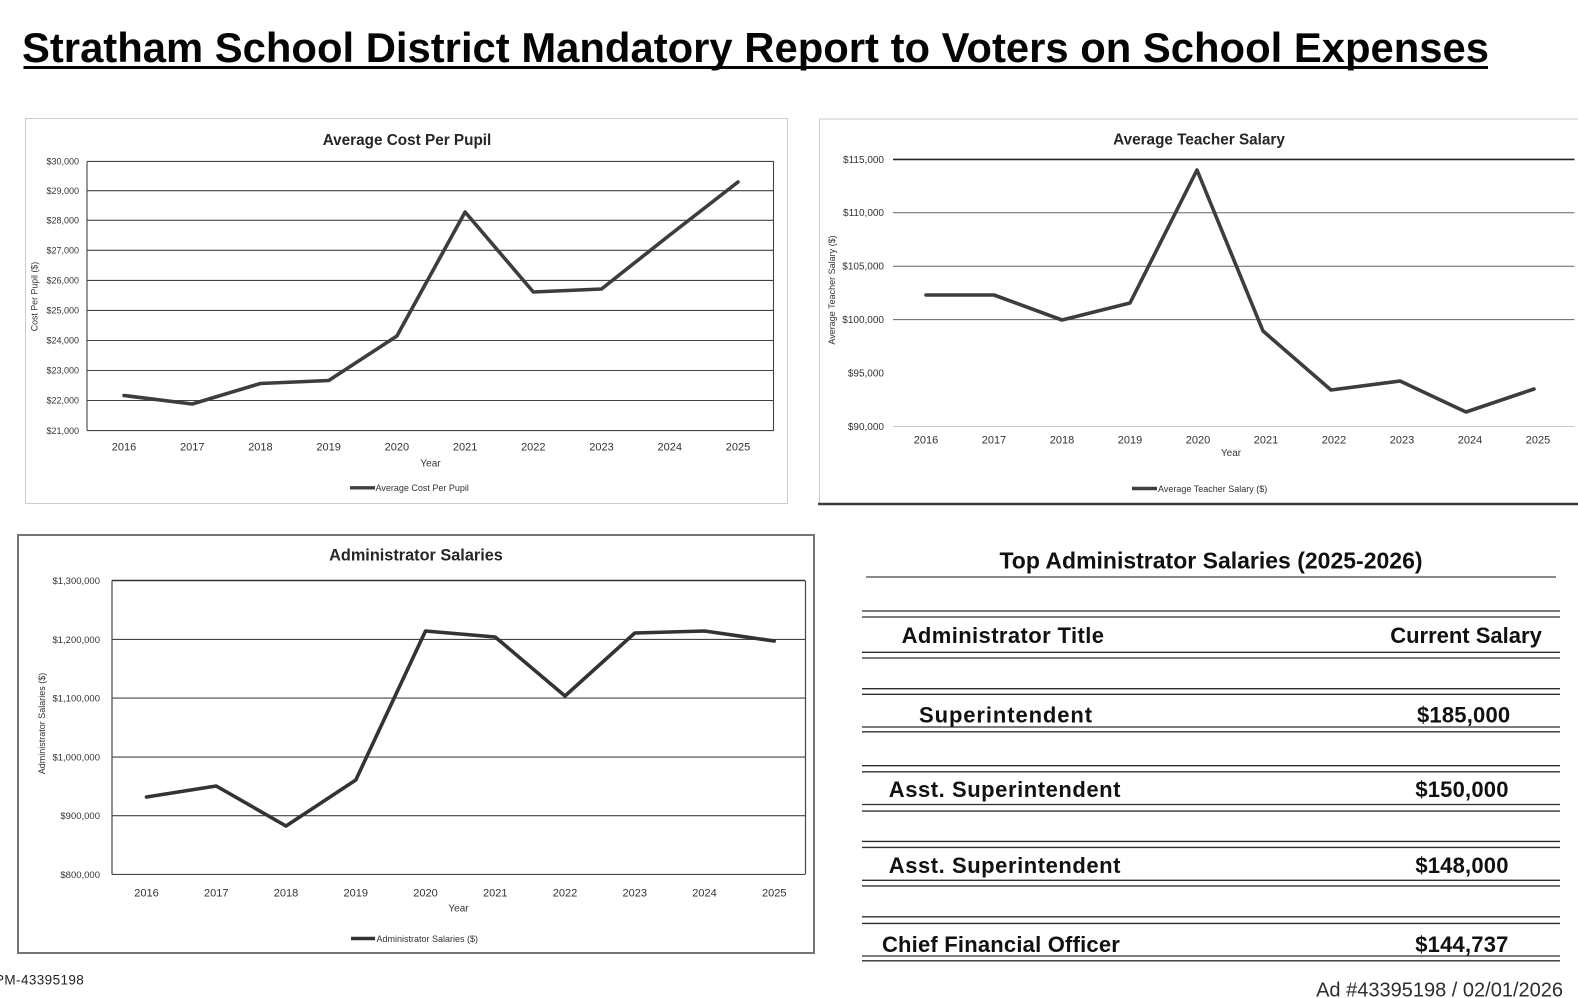  Describe the element at coordinates (863, 267) in the screenshot. I see `svg-text: $105,000` at that location.